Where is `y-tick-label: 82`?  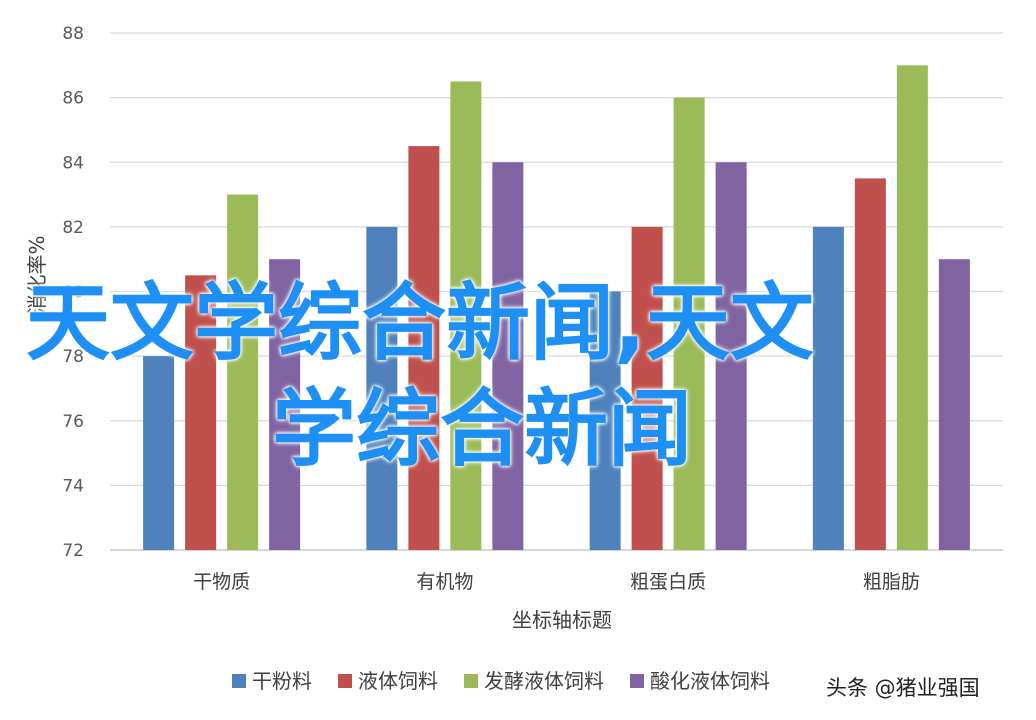
y-tick-label: 82 is located at coordinates (73, 228).